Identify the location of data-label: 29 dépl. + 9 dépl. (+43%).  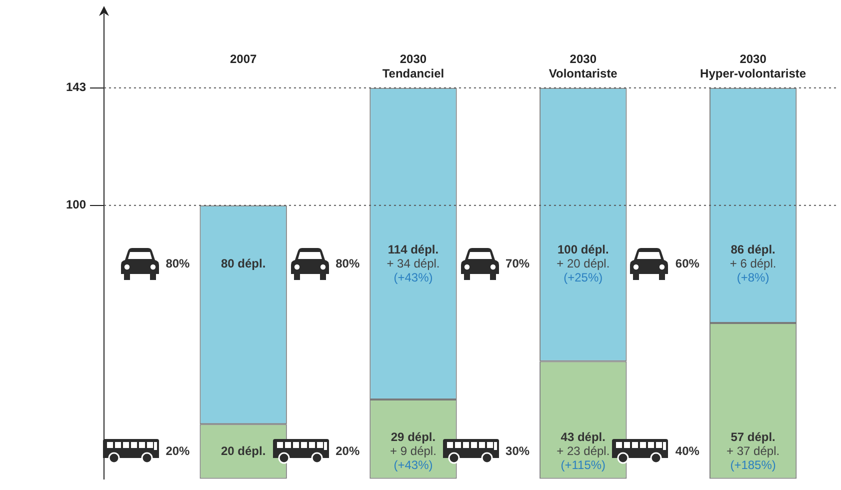
(413, 451).